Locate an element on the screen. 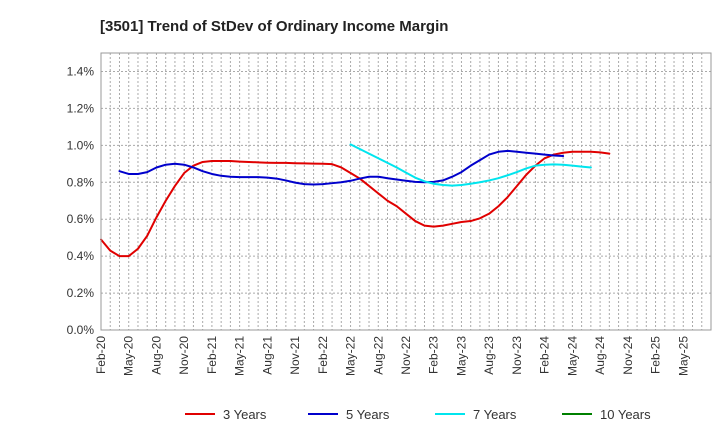 The image size is (720, 440). y-tick-label: 1.0% is located at coordinates (81, 145).